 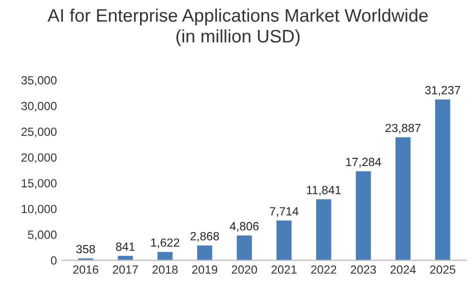 What do you see at coordinates (245, 269) in the screenshot?
I see `x-tick-label: 2020` at bounding box center [245, 269].